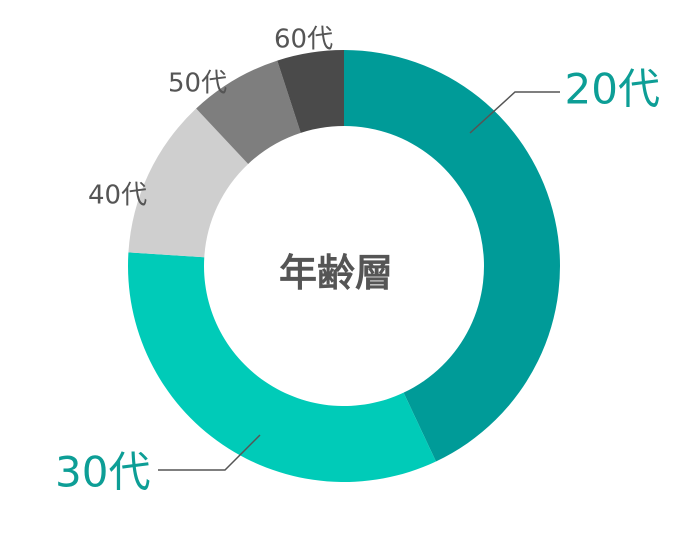 This screenshot has height=534, width=700. Describe the element at coordinates (612, 89) in the screenshot. I see `slice-label-20代: 20代` at that location.